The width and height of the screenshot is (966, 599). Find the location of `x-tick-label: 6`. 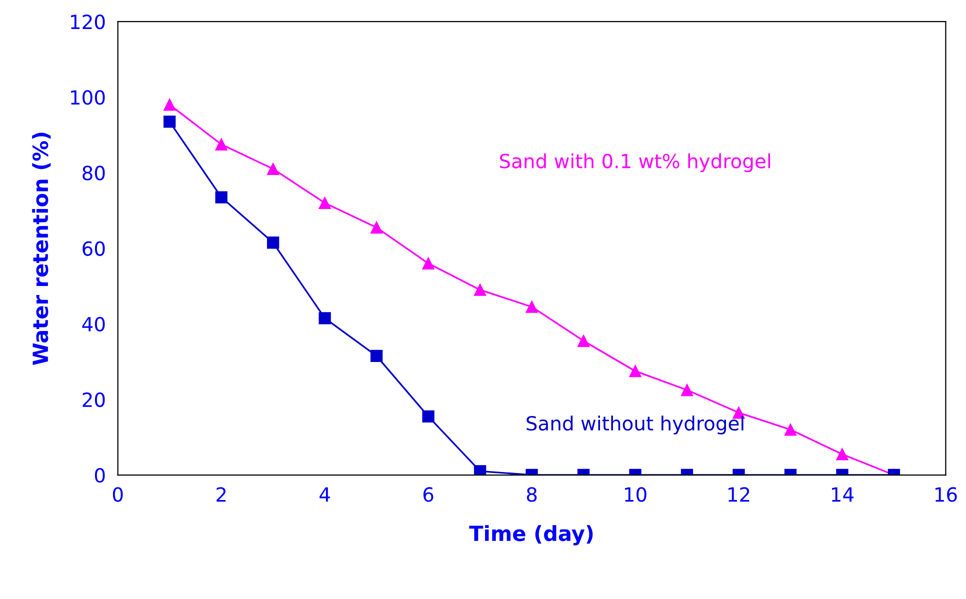

x-tick-label: 6 is located at coordinates (428, 494).